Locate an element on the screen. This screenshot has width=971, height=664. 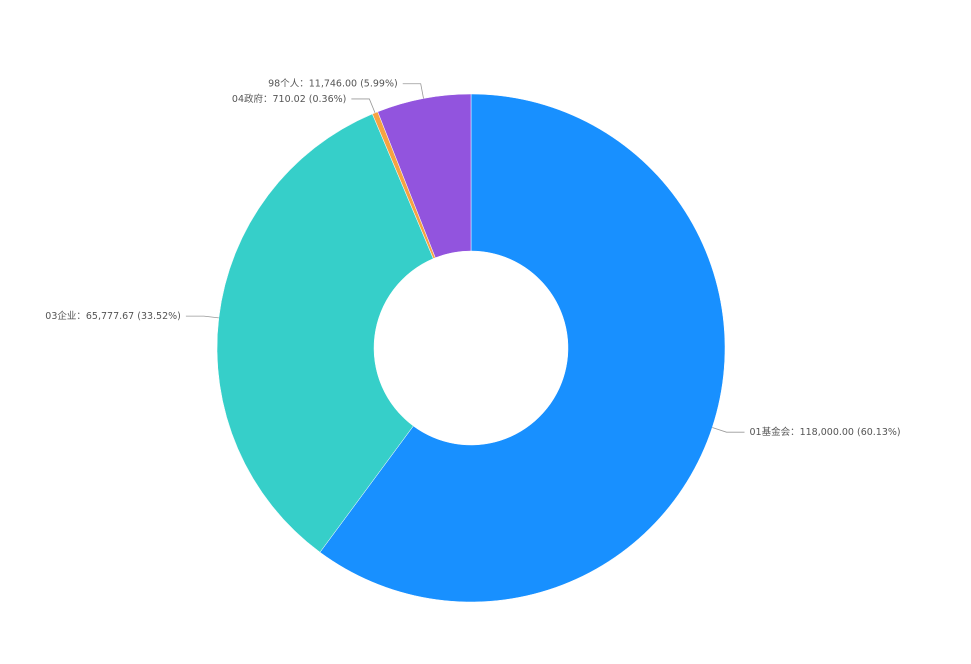
value-label: 65,777.67 (33.52%) is located at coordinates (133, 316).